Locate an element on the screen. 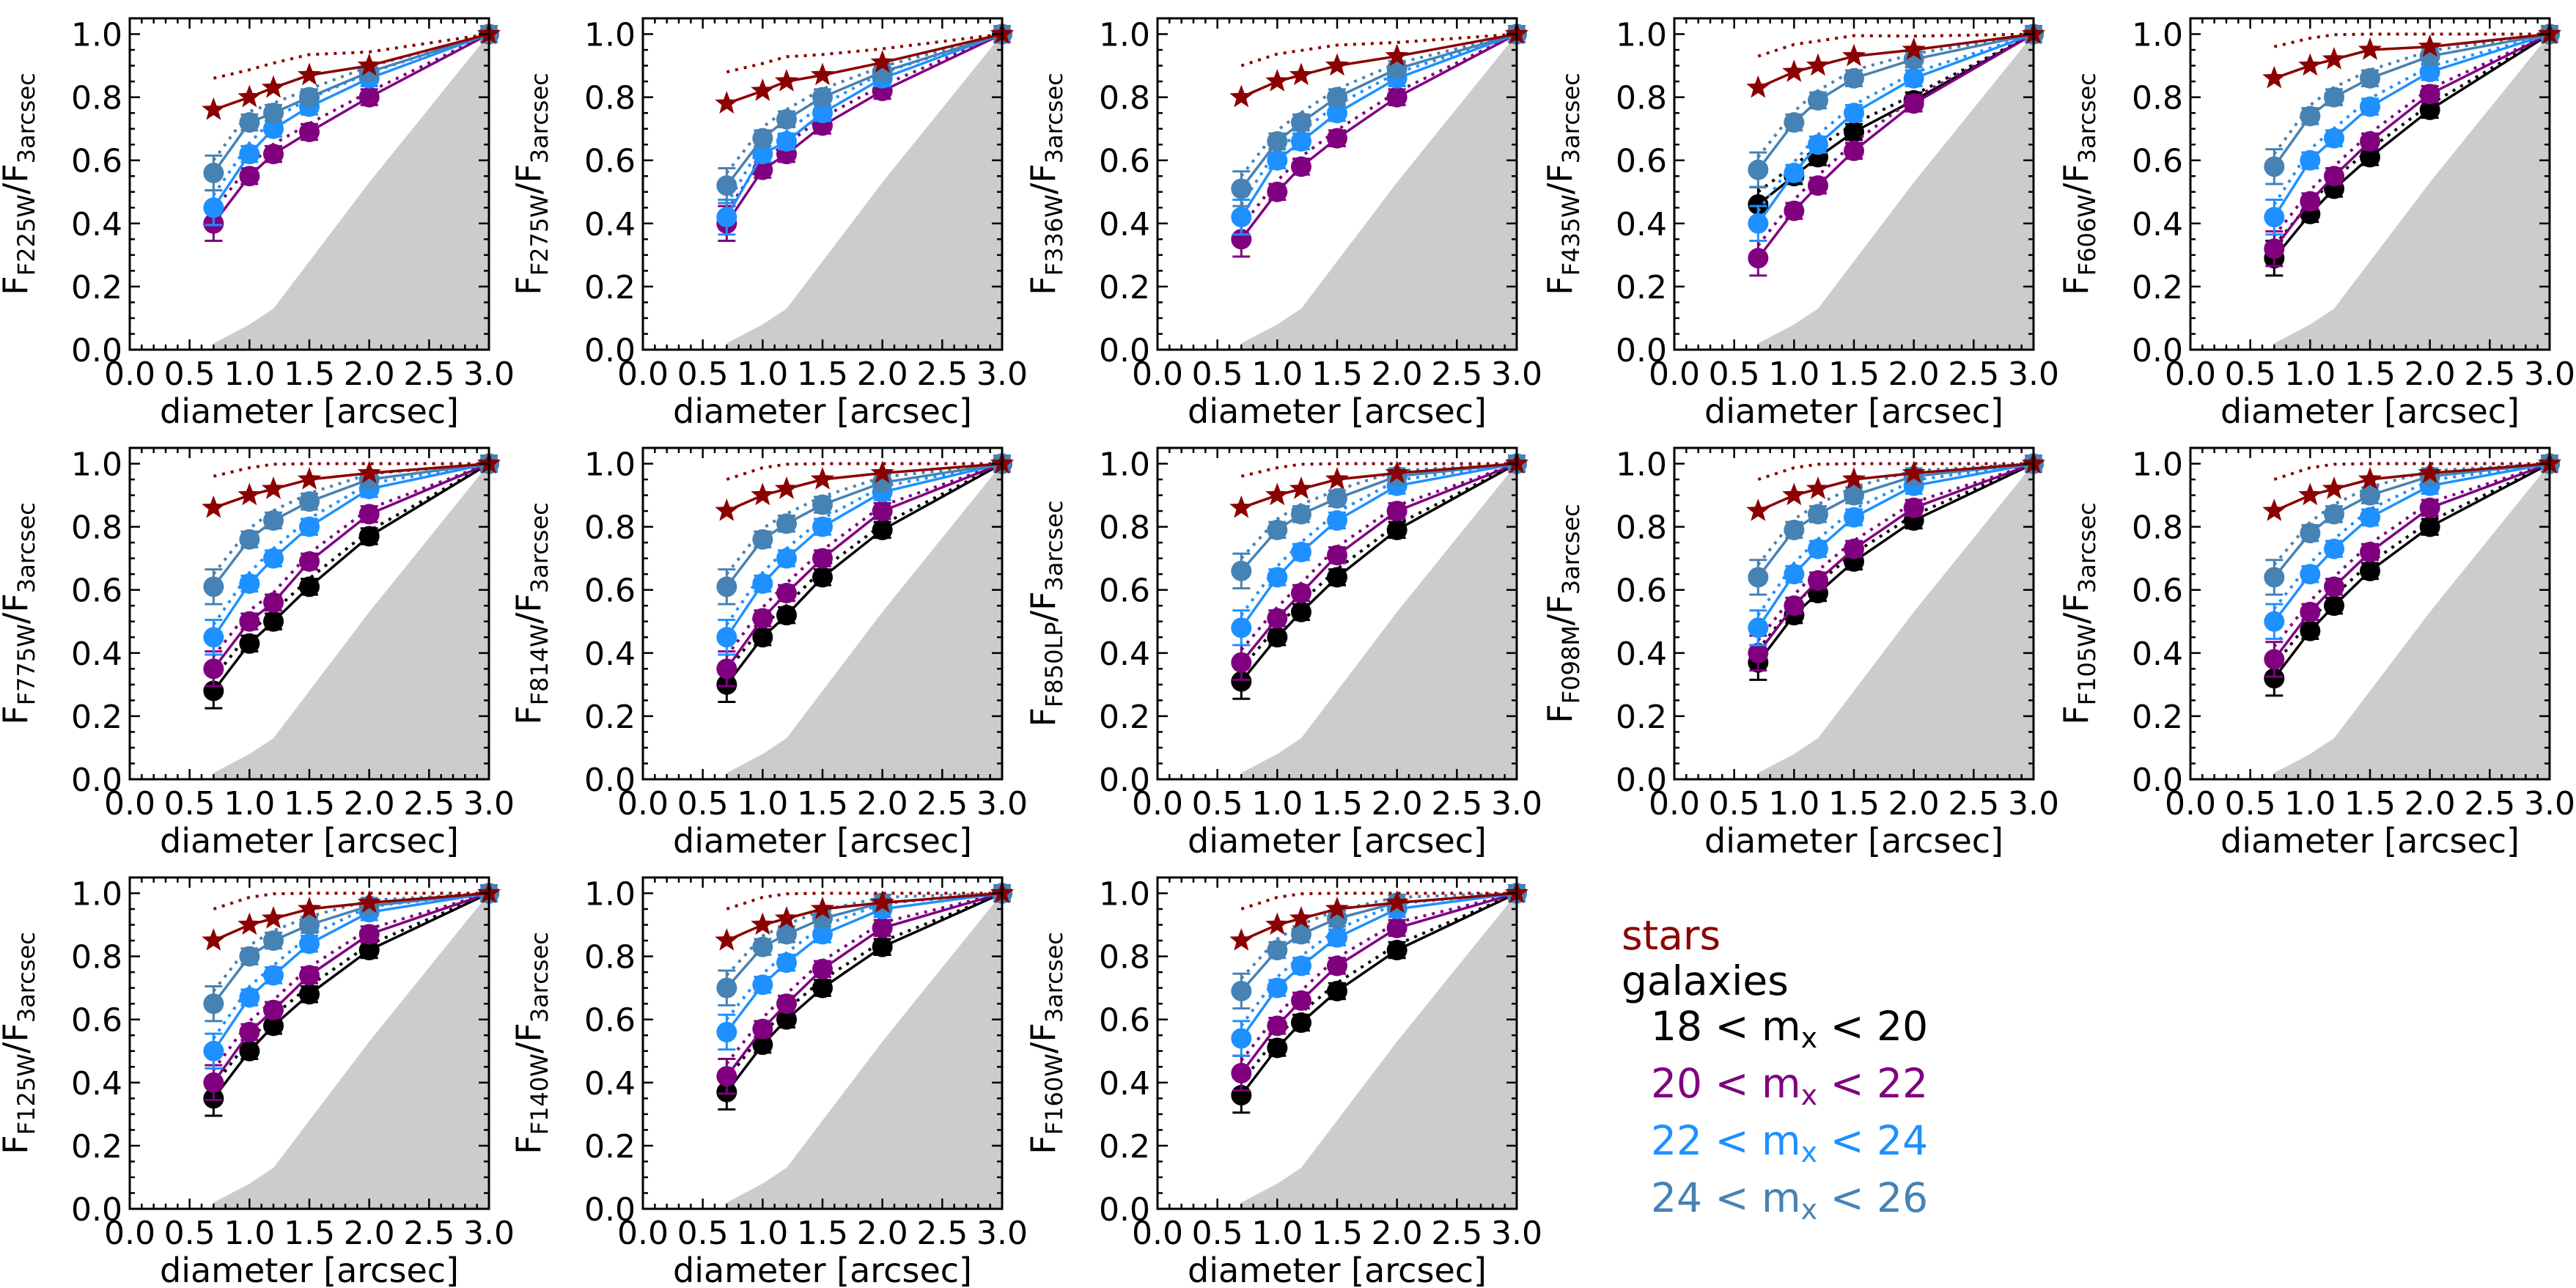 The width and height of the screenshot is (2576, 1288). x-tick-label: 1.0 is located at coordinates (762, 374).